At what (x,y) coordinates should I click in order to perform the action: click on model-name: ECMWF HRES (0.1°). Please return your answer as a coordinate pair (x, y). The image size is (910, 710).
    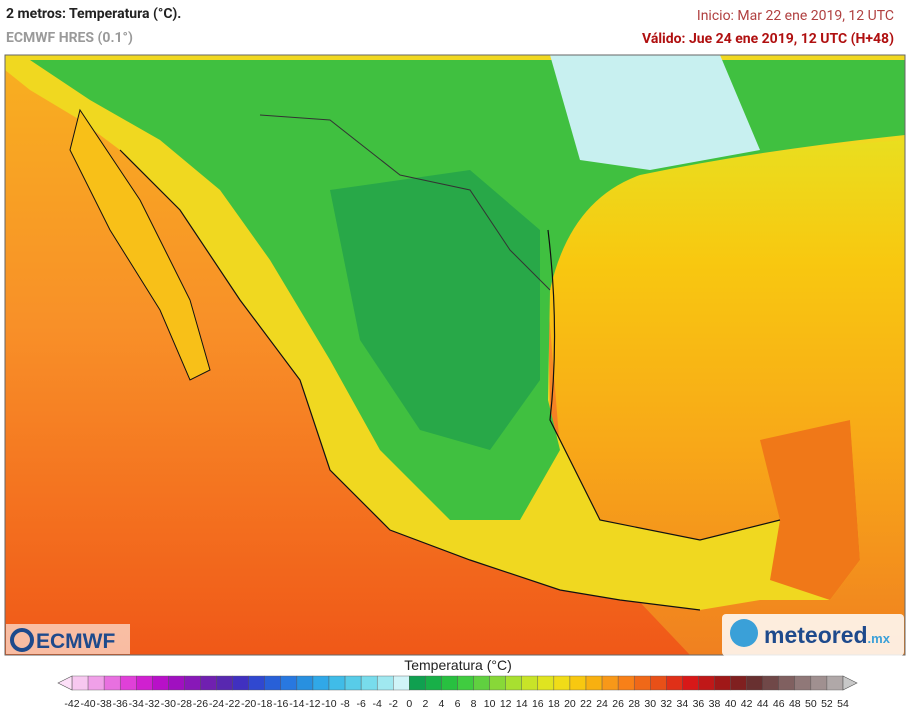
    Looking at the image, I should click on (69, 38).